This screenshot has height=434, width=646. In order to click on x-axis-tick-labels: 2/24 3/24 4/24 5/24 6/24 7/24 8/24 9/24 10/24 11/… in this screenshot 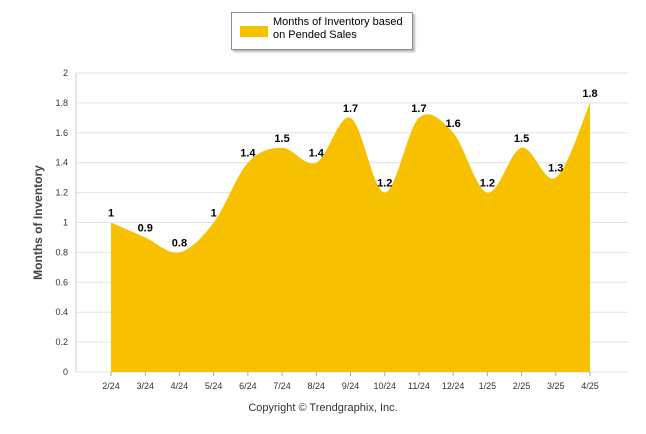, I will do `click(350, 381)`.